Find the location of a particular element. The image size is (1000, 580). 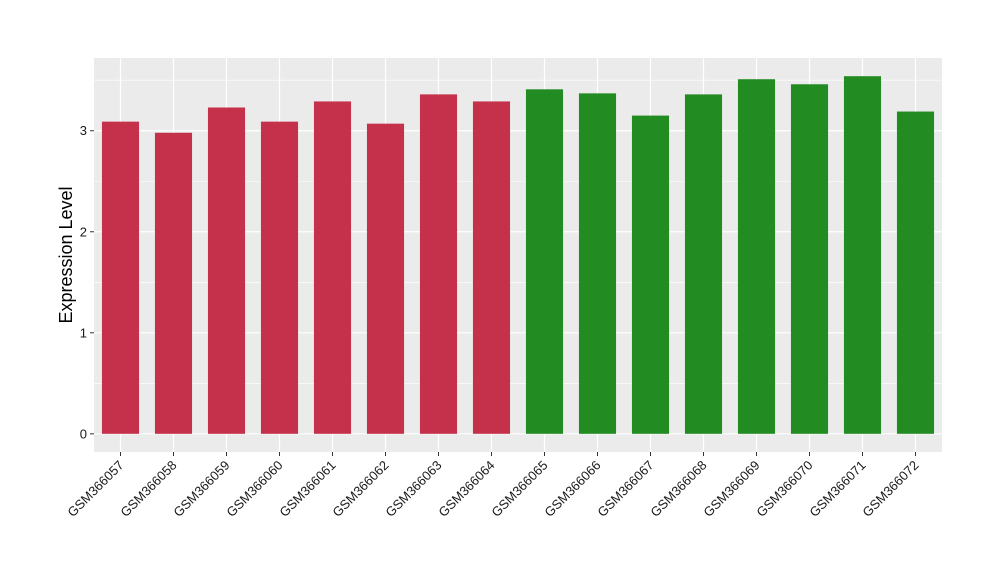

bar-GSM366070 is located at coordinates (809, 259).